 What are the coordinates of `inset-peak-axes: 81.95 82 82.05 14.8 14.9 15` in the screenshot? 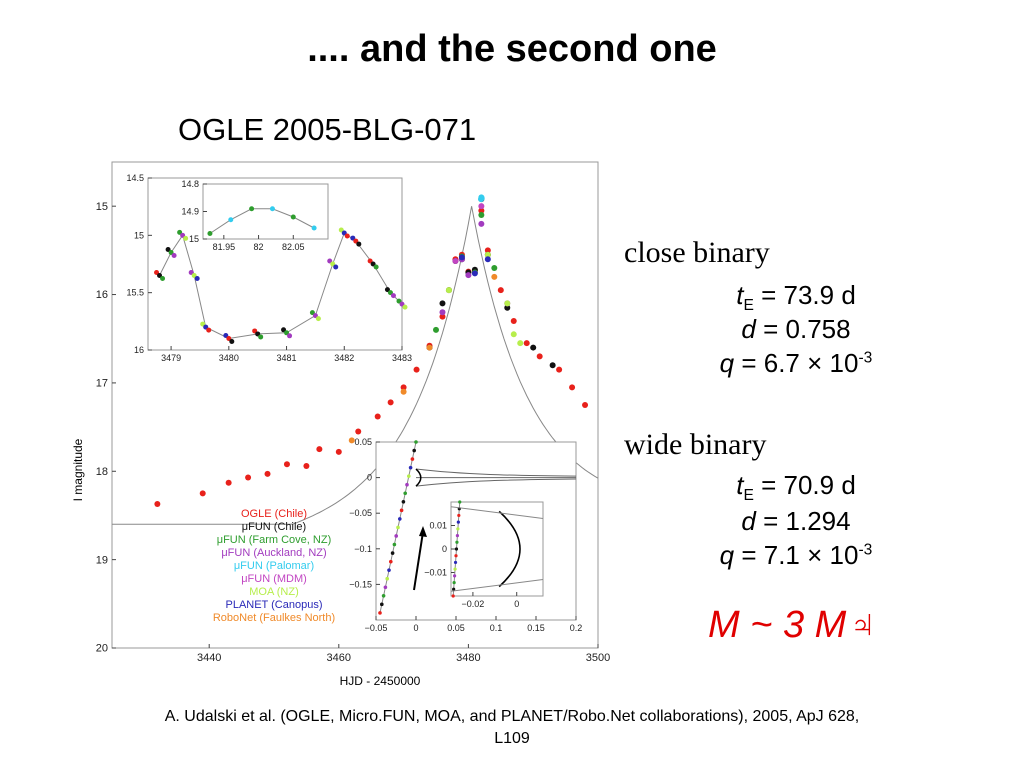 It's located at (242, 215).